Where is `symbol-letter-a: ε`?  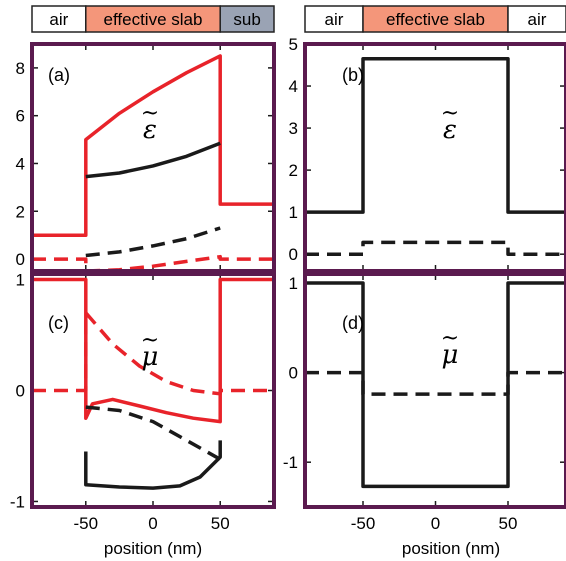
symbol-letter-a: ε is located at coordinates (150, 130).